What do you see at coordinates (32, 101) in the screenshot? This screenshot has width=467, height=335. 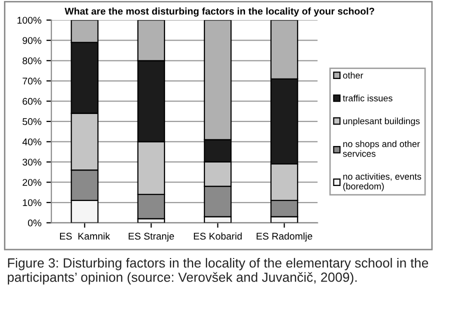 I see `y-tick-label: 60%` at bounding box center [32, 101].